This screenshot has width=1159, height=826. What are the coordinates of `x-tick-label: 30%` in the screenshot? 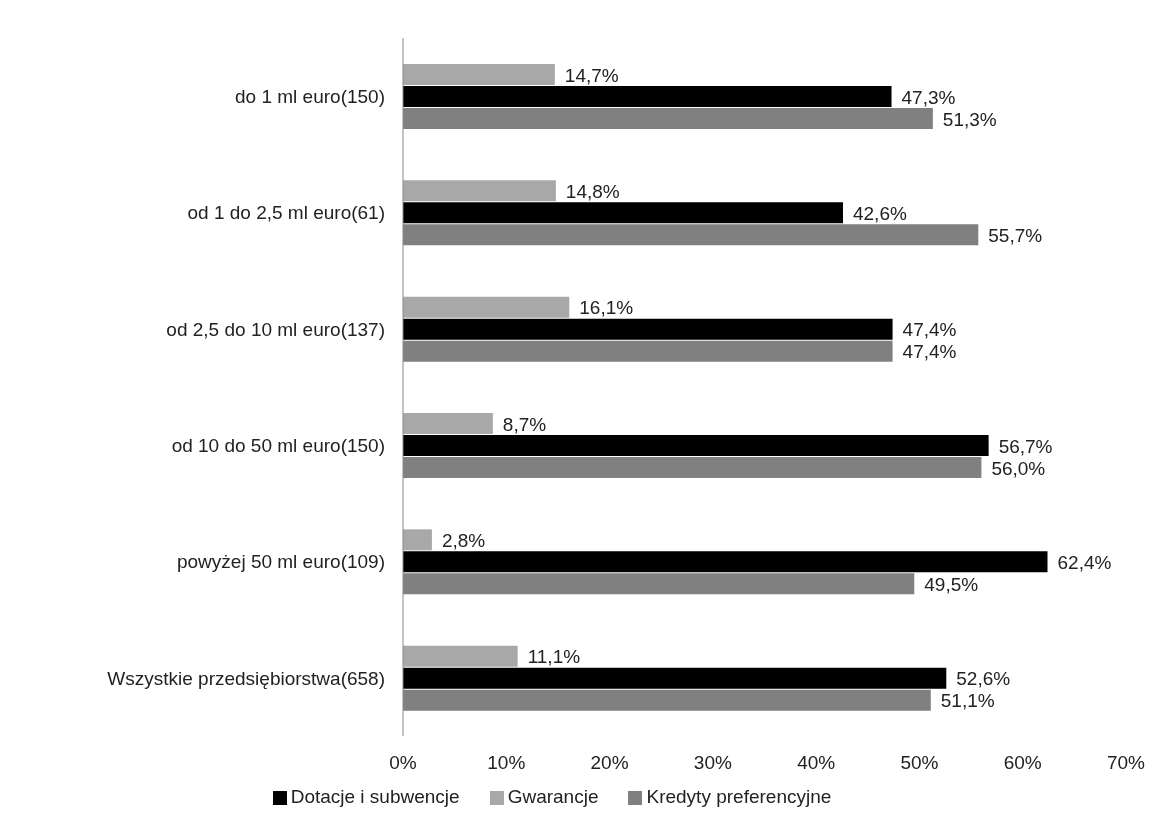 It's located at (712, 763).